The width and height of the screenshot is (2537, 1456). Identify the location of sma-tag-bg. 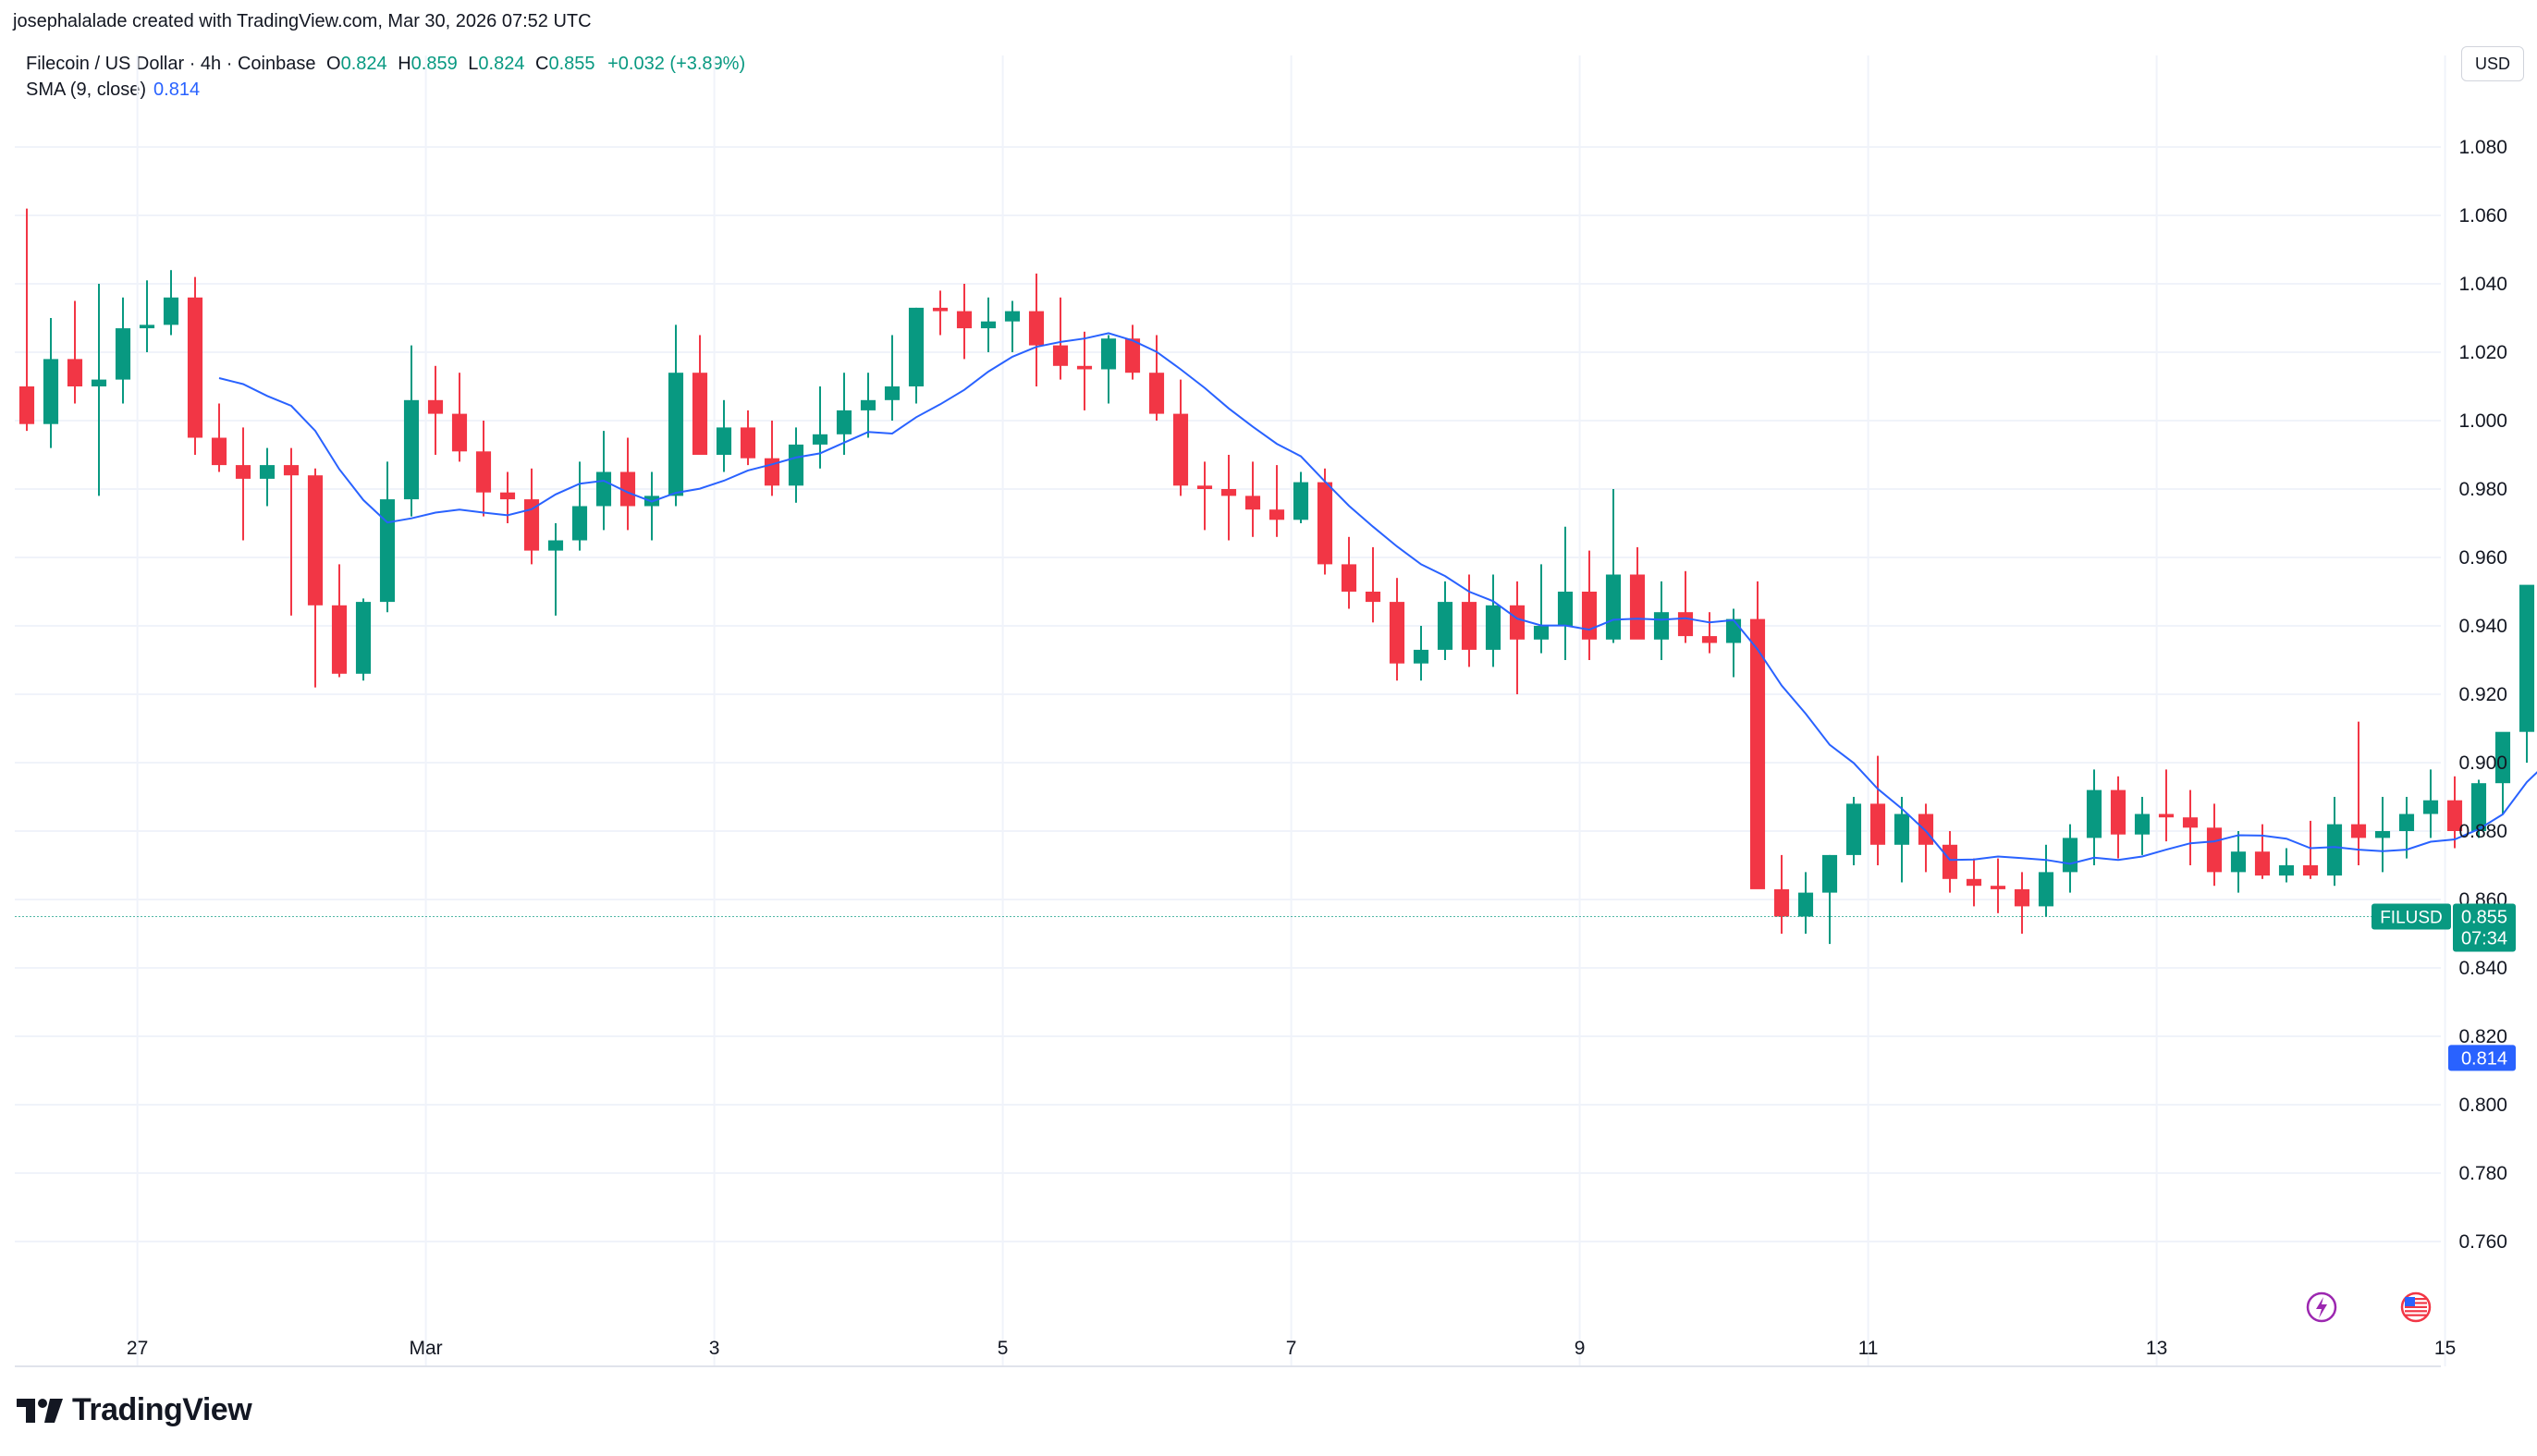
(2482, 1058).